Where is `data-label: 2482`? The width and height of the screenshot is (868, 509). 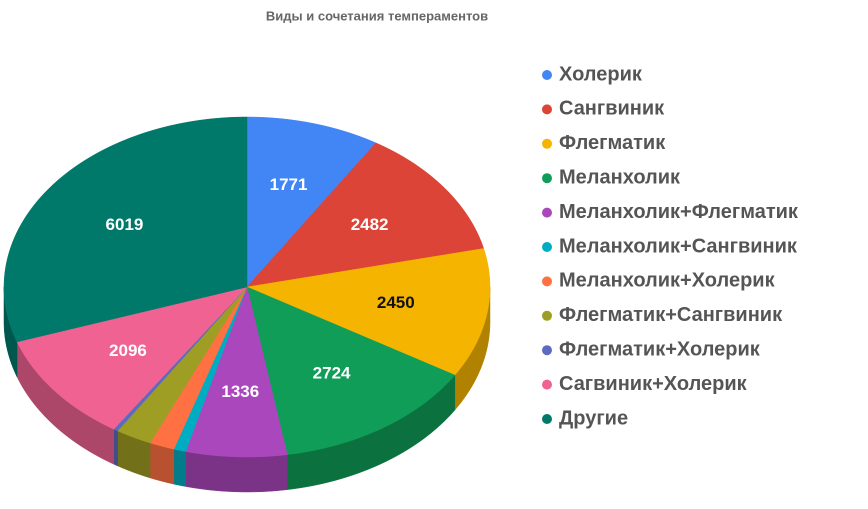 data-label: 2482 is located at coordinates (370, 224).